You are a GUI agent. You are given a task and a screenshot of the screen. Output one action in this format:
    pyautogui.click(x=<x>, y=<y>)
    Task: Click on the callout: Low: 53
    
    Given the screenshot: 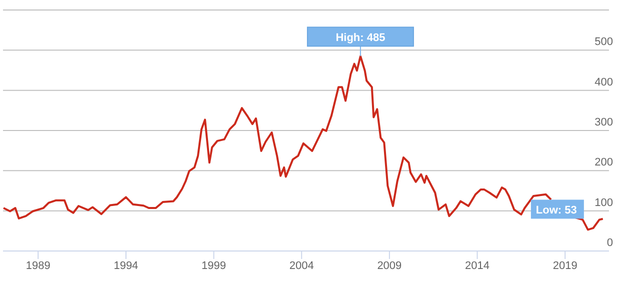 What is the action you would take?
    pyautogui.click(x=557, y=209)
    